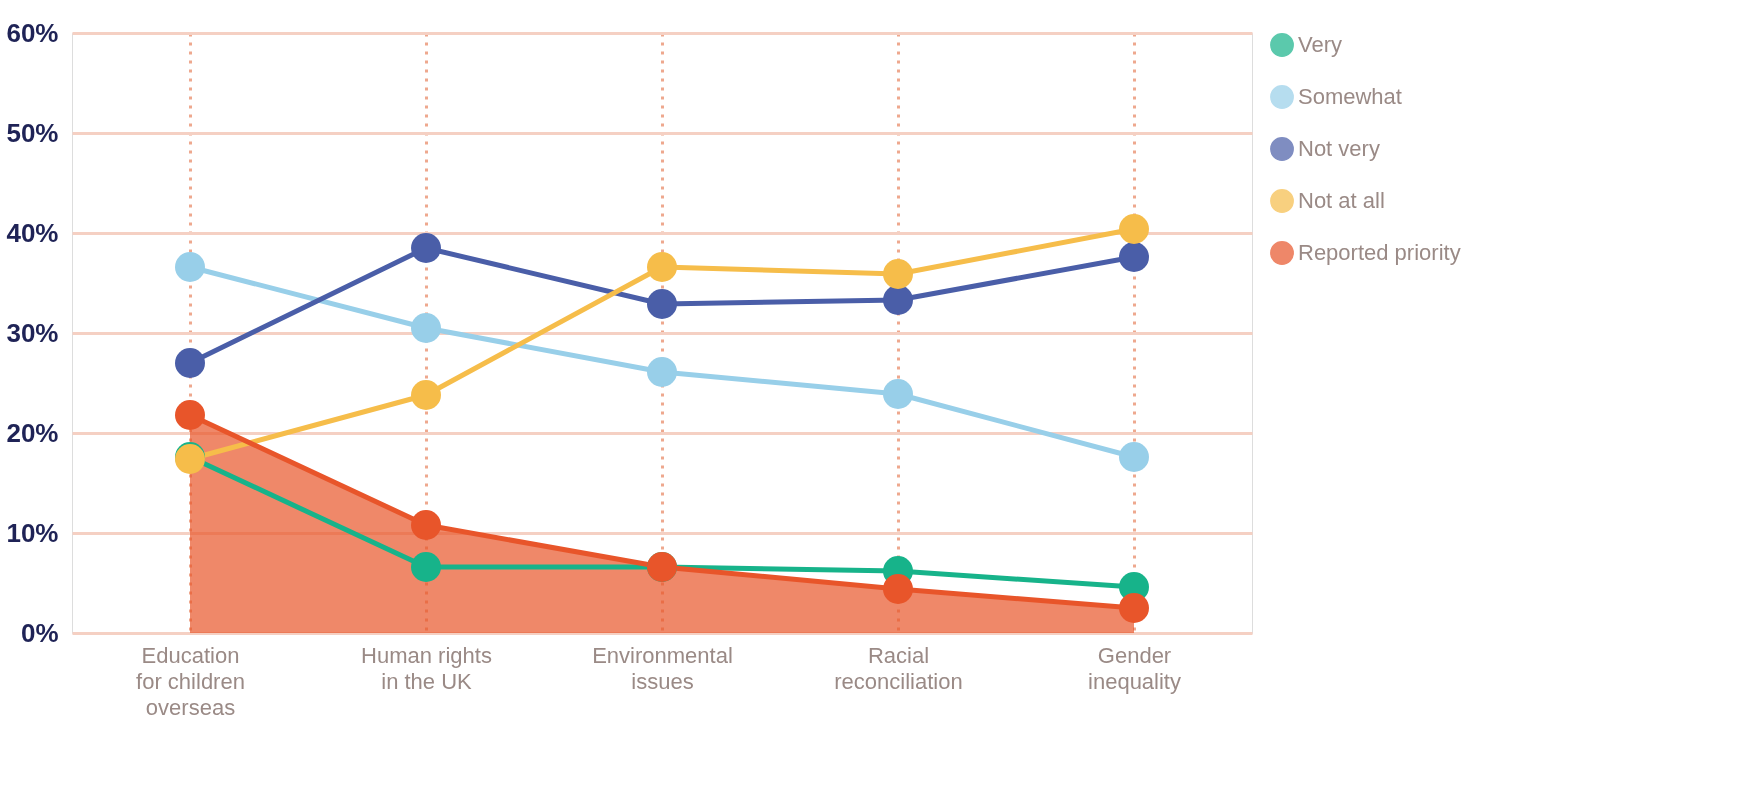 The image size is (1738, 795). I want to click on x-tick-label: Gender inequality, so click(1134, 668).